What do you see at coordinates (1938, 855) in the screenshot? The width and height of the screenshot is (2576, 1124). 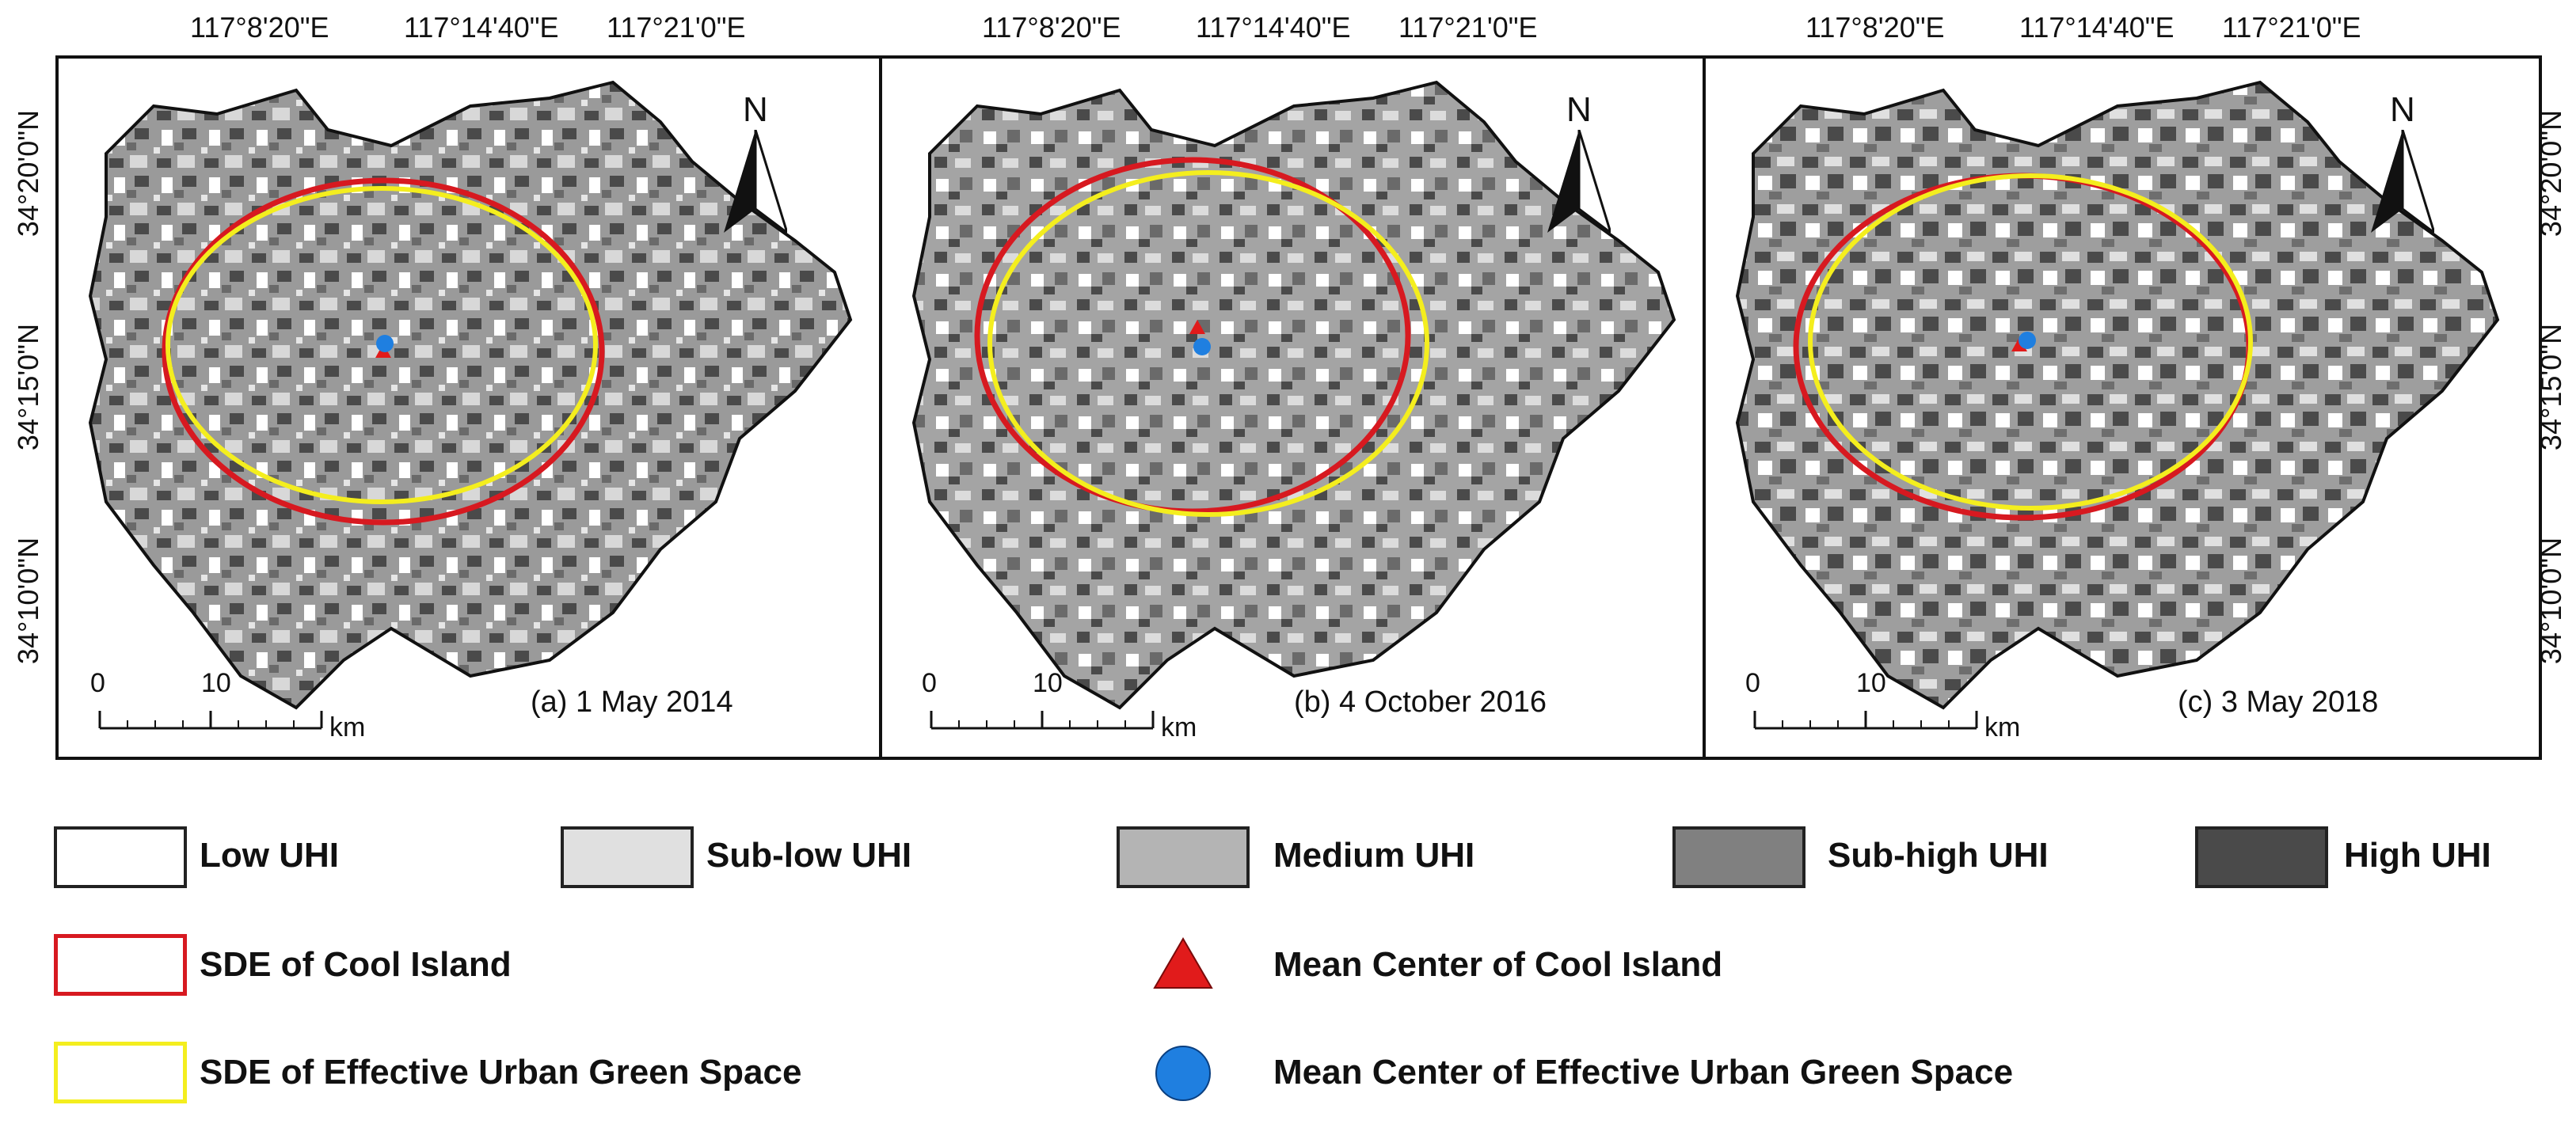 I see `legend-label-sub-high-uhi: Sub-high UHI` at bounding box center [1938, 855].